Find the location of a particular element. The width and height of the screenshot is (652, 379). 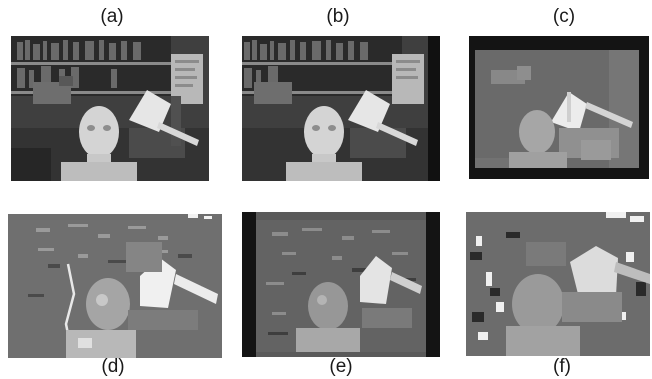

label-a: (a) is located at coordinates (112, 16).